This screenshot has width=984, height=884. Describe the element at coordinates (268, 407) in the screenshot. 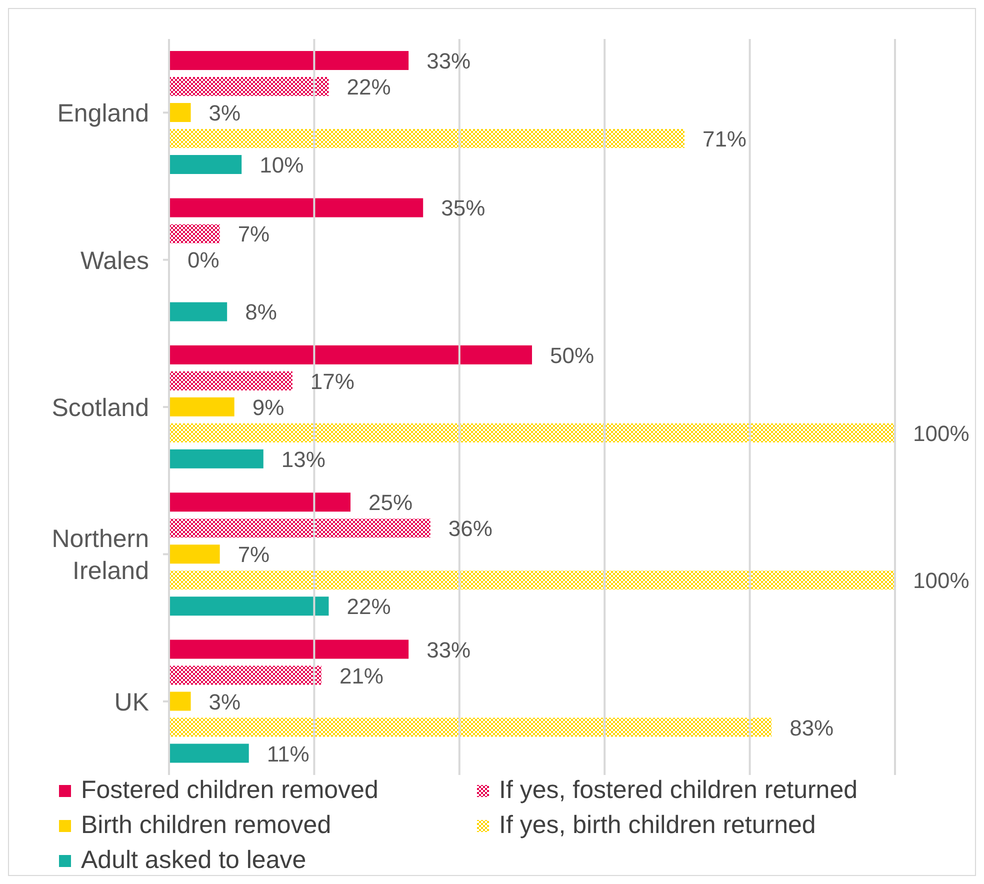

I see `data-label: 9%` at that location.